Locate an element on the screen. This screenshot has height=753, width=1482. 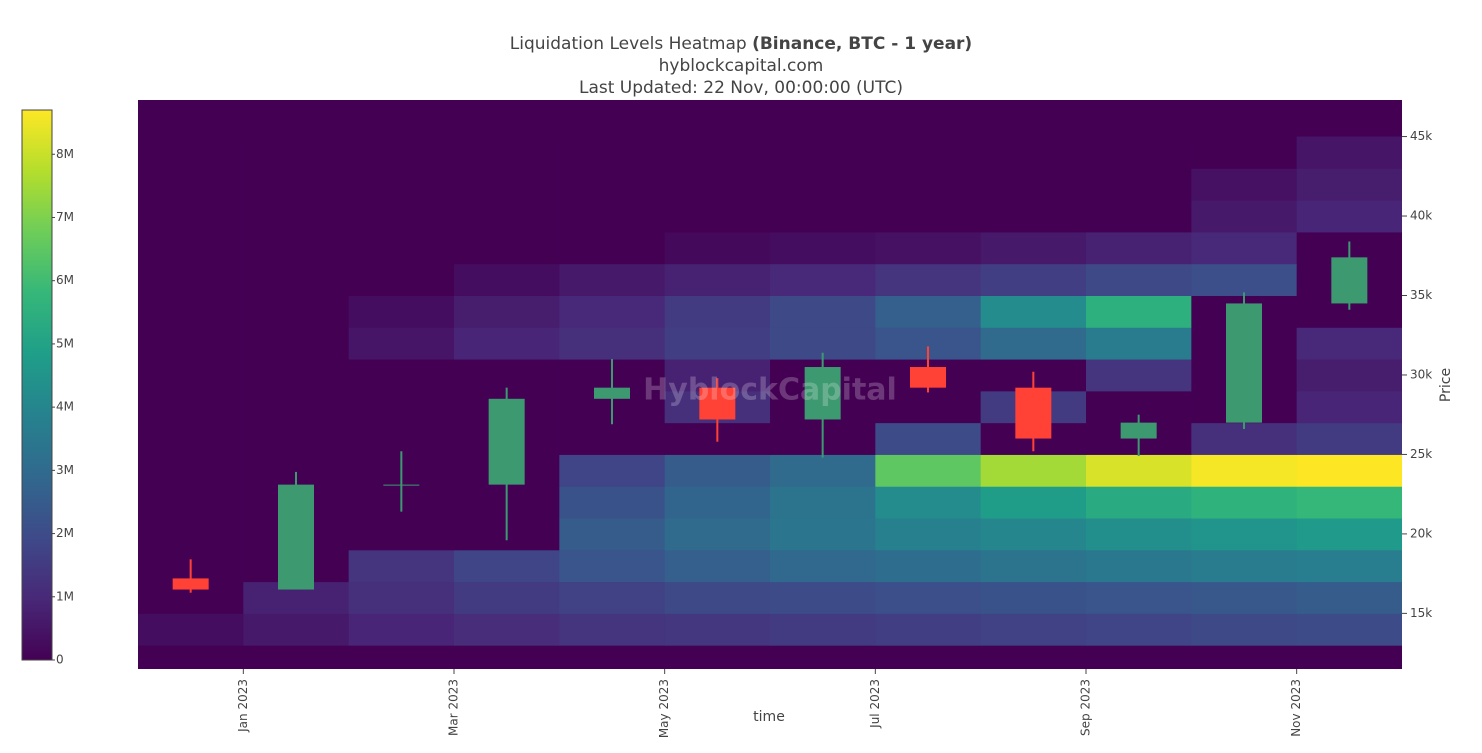
colorbar-tick-label: 2M is located at coordinates (65, 533).